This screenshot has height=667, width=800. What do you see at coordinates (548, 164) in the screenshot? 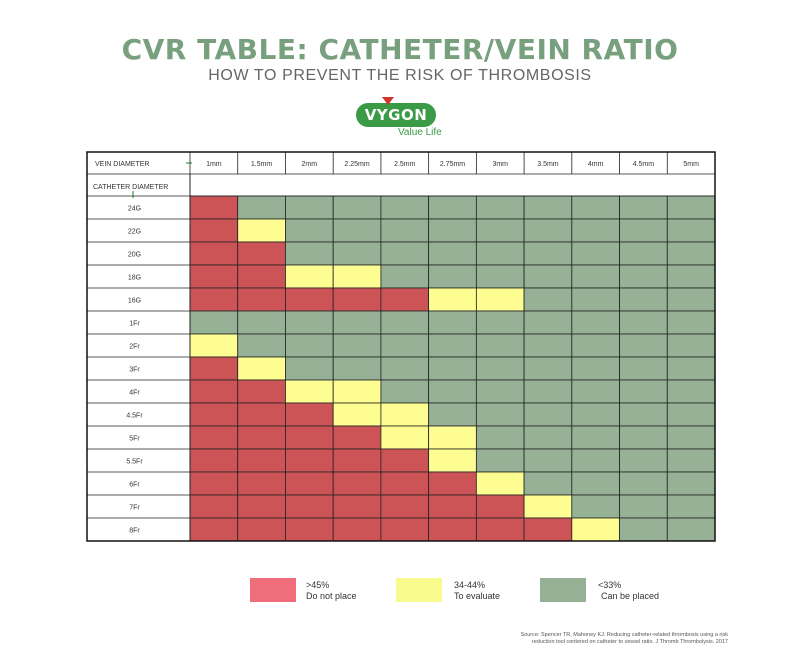
I see `column-label: 3.5mm` at bounding box center [548, 164].